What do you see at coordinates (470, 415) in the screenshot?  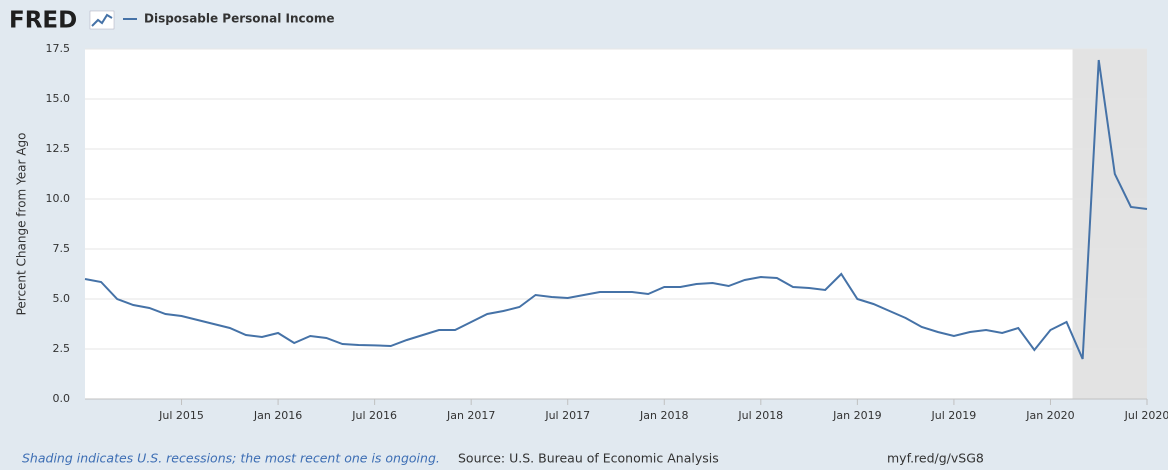 I see `x-tick-label: Jan 2017` at bounding box center [470, 415].